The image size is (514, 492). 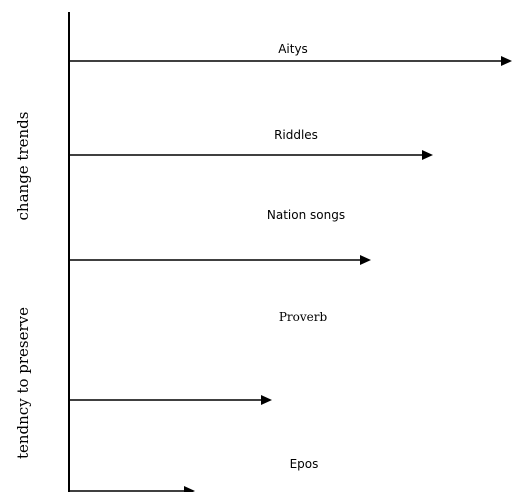 What do you see at coordinates (290, 61) in the screenshot?
I see `arrow-aitys` at bounding box center [290, 61].